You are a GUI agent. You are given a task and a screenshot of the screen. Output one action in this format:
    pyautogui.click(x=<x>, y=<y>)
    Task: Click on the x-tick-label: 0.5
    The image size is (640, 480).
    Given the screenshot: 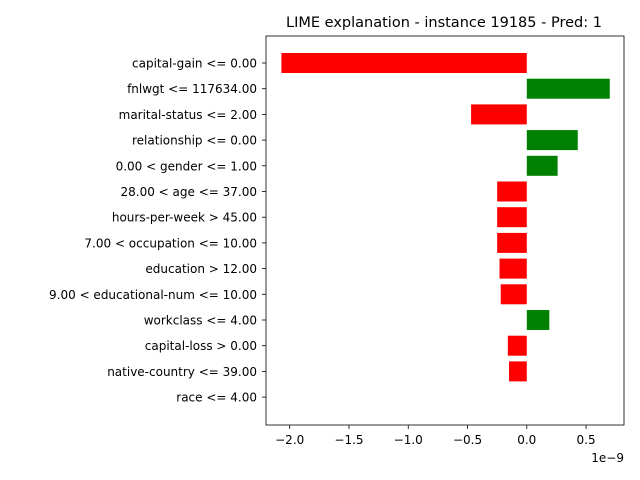 What is the action you would take?
    pyautogui.click(x=586, y=440)
    